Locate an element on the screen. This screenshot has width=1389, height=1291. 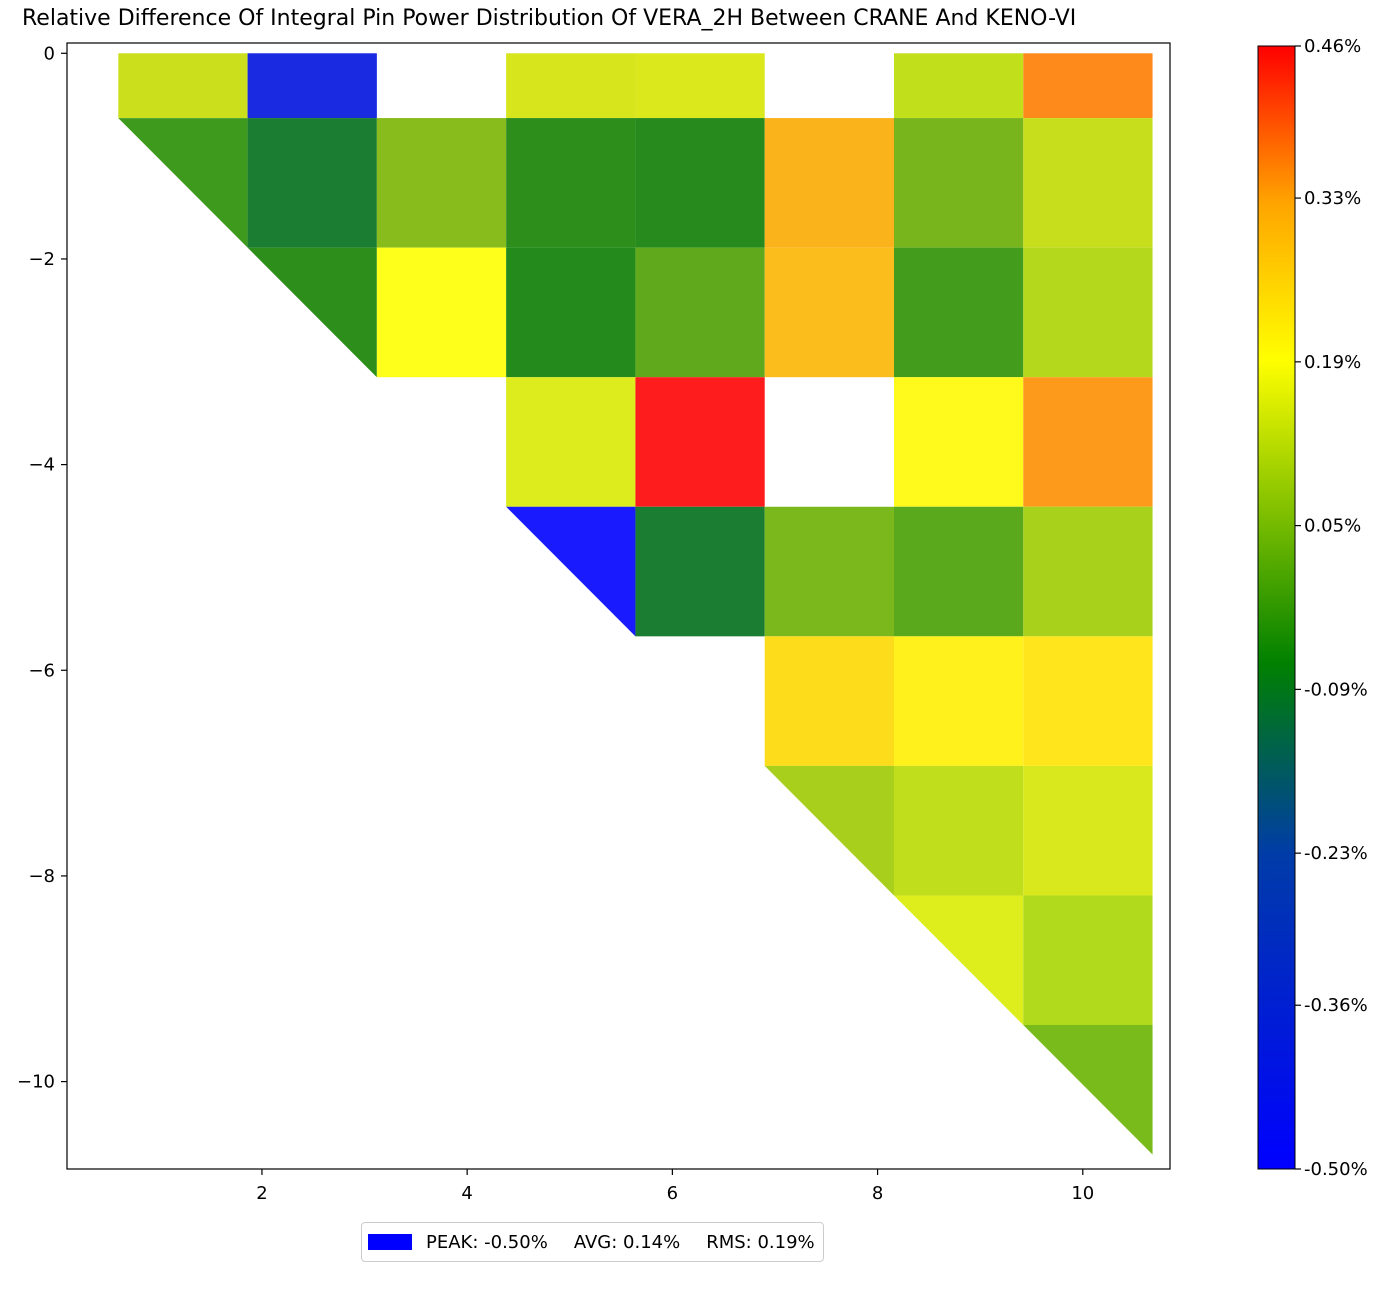
heatmap-cell-r0-c1 is located at coordinates (312, 86).